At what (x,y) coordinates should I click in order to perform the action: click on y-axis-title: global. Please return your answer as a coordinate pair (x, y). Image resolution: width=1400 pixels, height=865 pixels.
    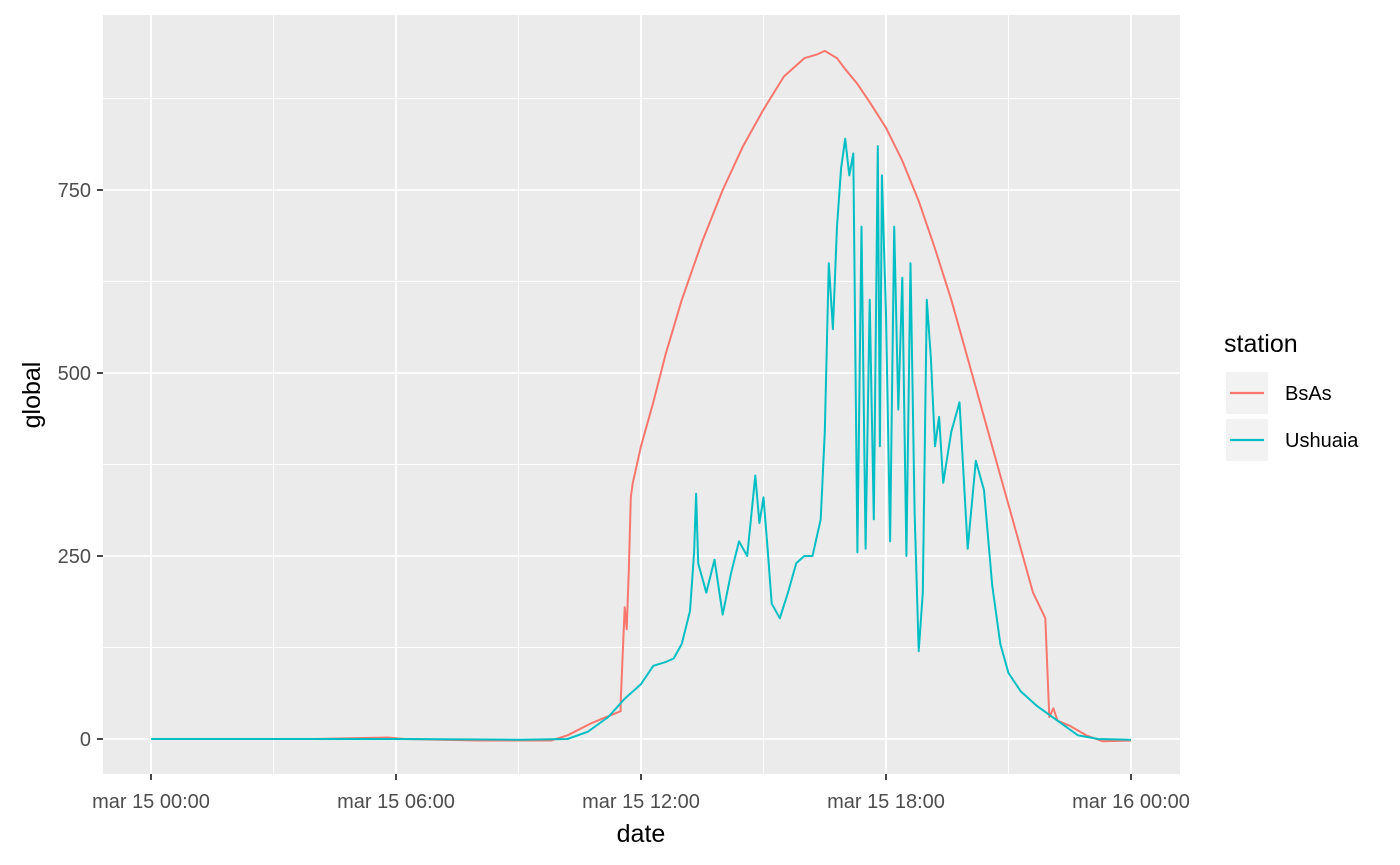
    Looking at the image, I should click on (32, 395).